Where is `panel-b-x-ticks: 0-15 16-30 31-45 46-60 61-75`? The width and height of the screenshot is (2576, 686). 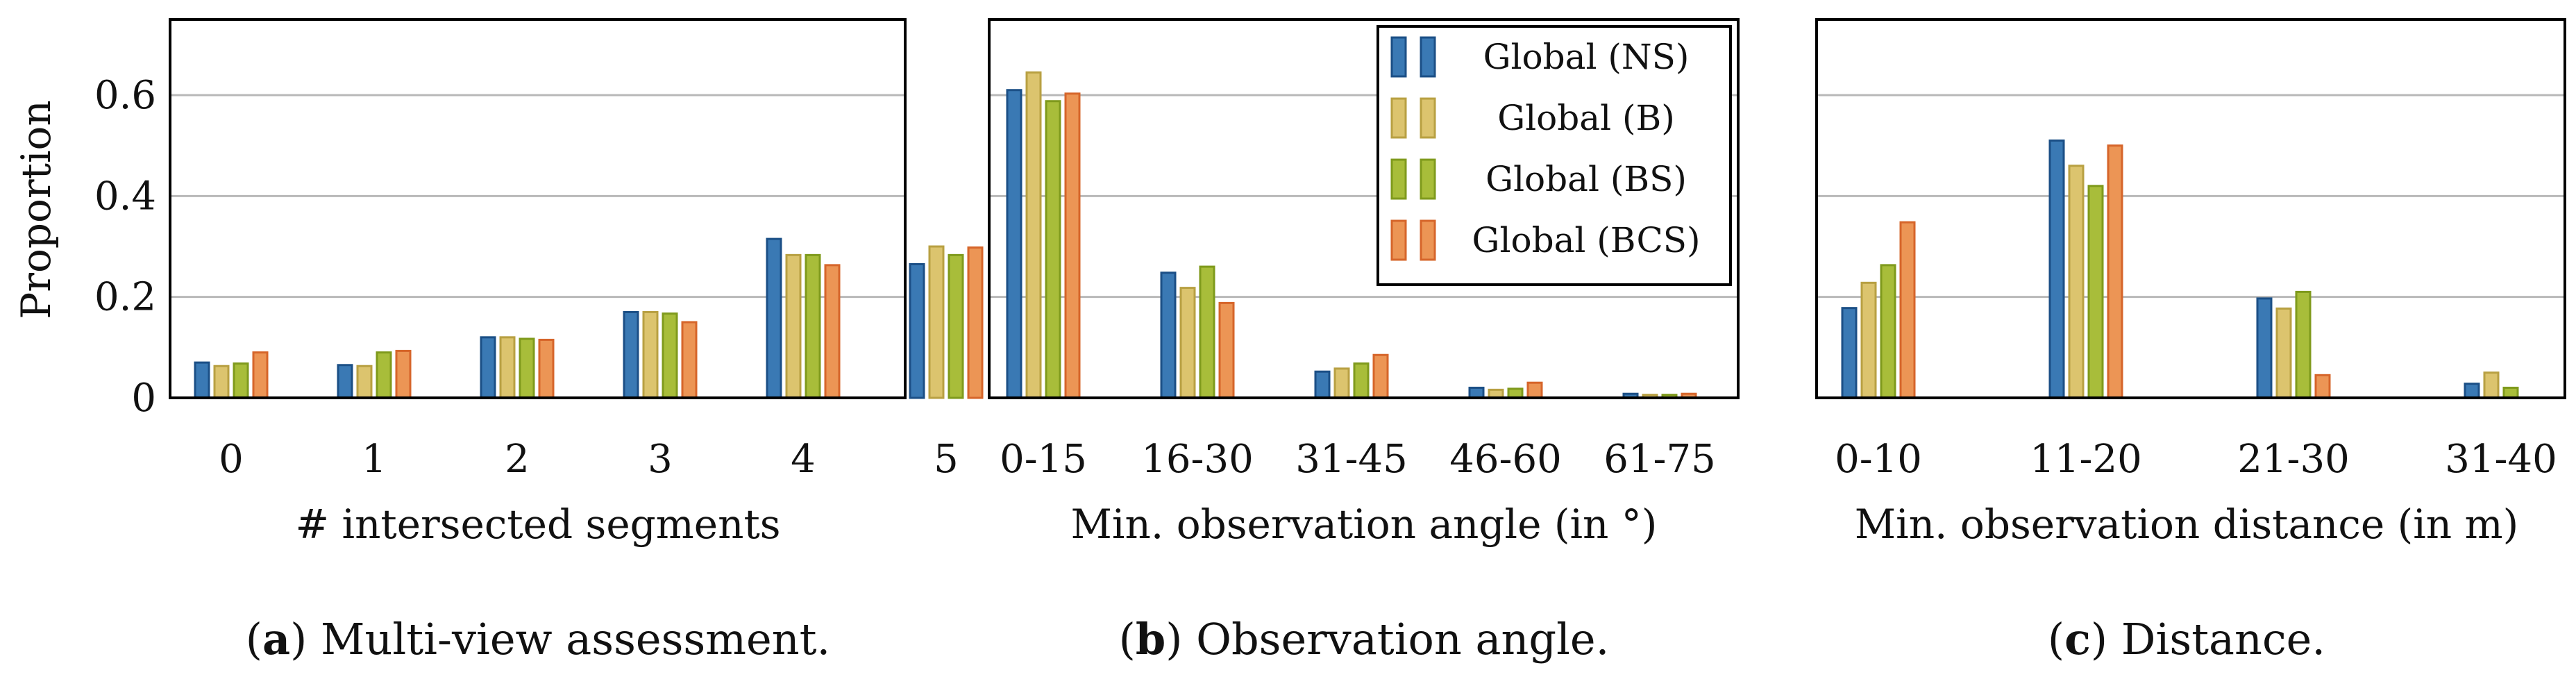
panel-b-x-ticks: 0-15 16-30 31-45 46-60 61-75 is located at coordinates (1358, 459).